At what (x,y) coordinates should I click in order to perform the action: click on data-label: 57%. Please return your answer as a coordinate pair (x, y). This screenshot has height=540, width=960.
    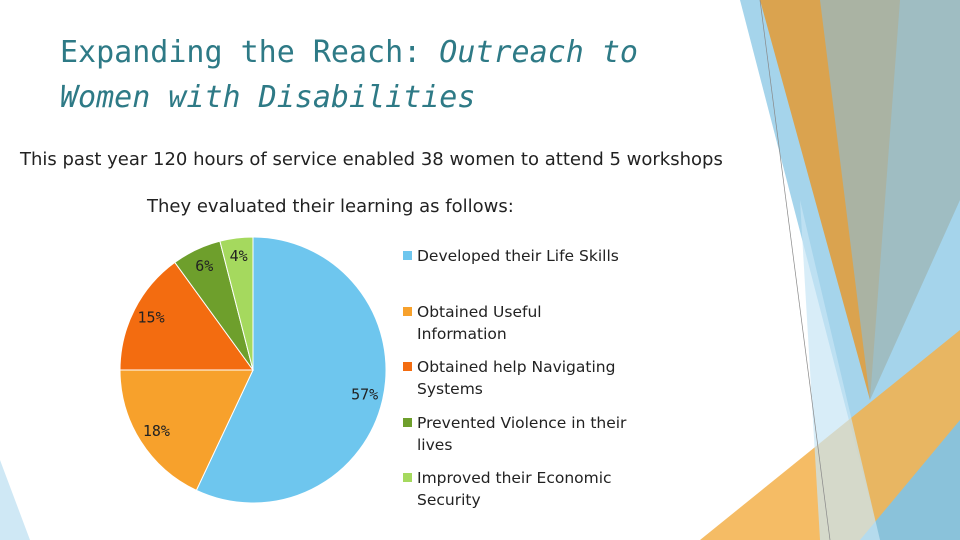
    Looking at the image, I should click on (364, 394).